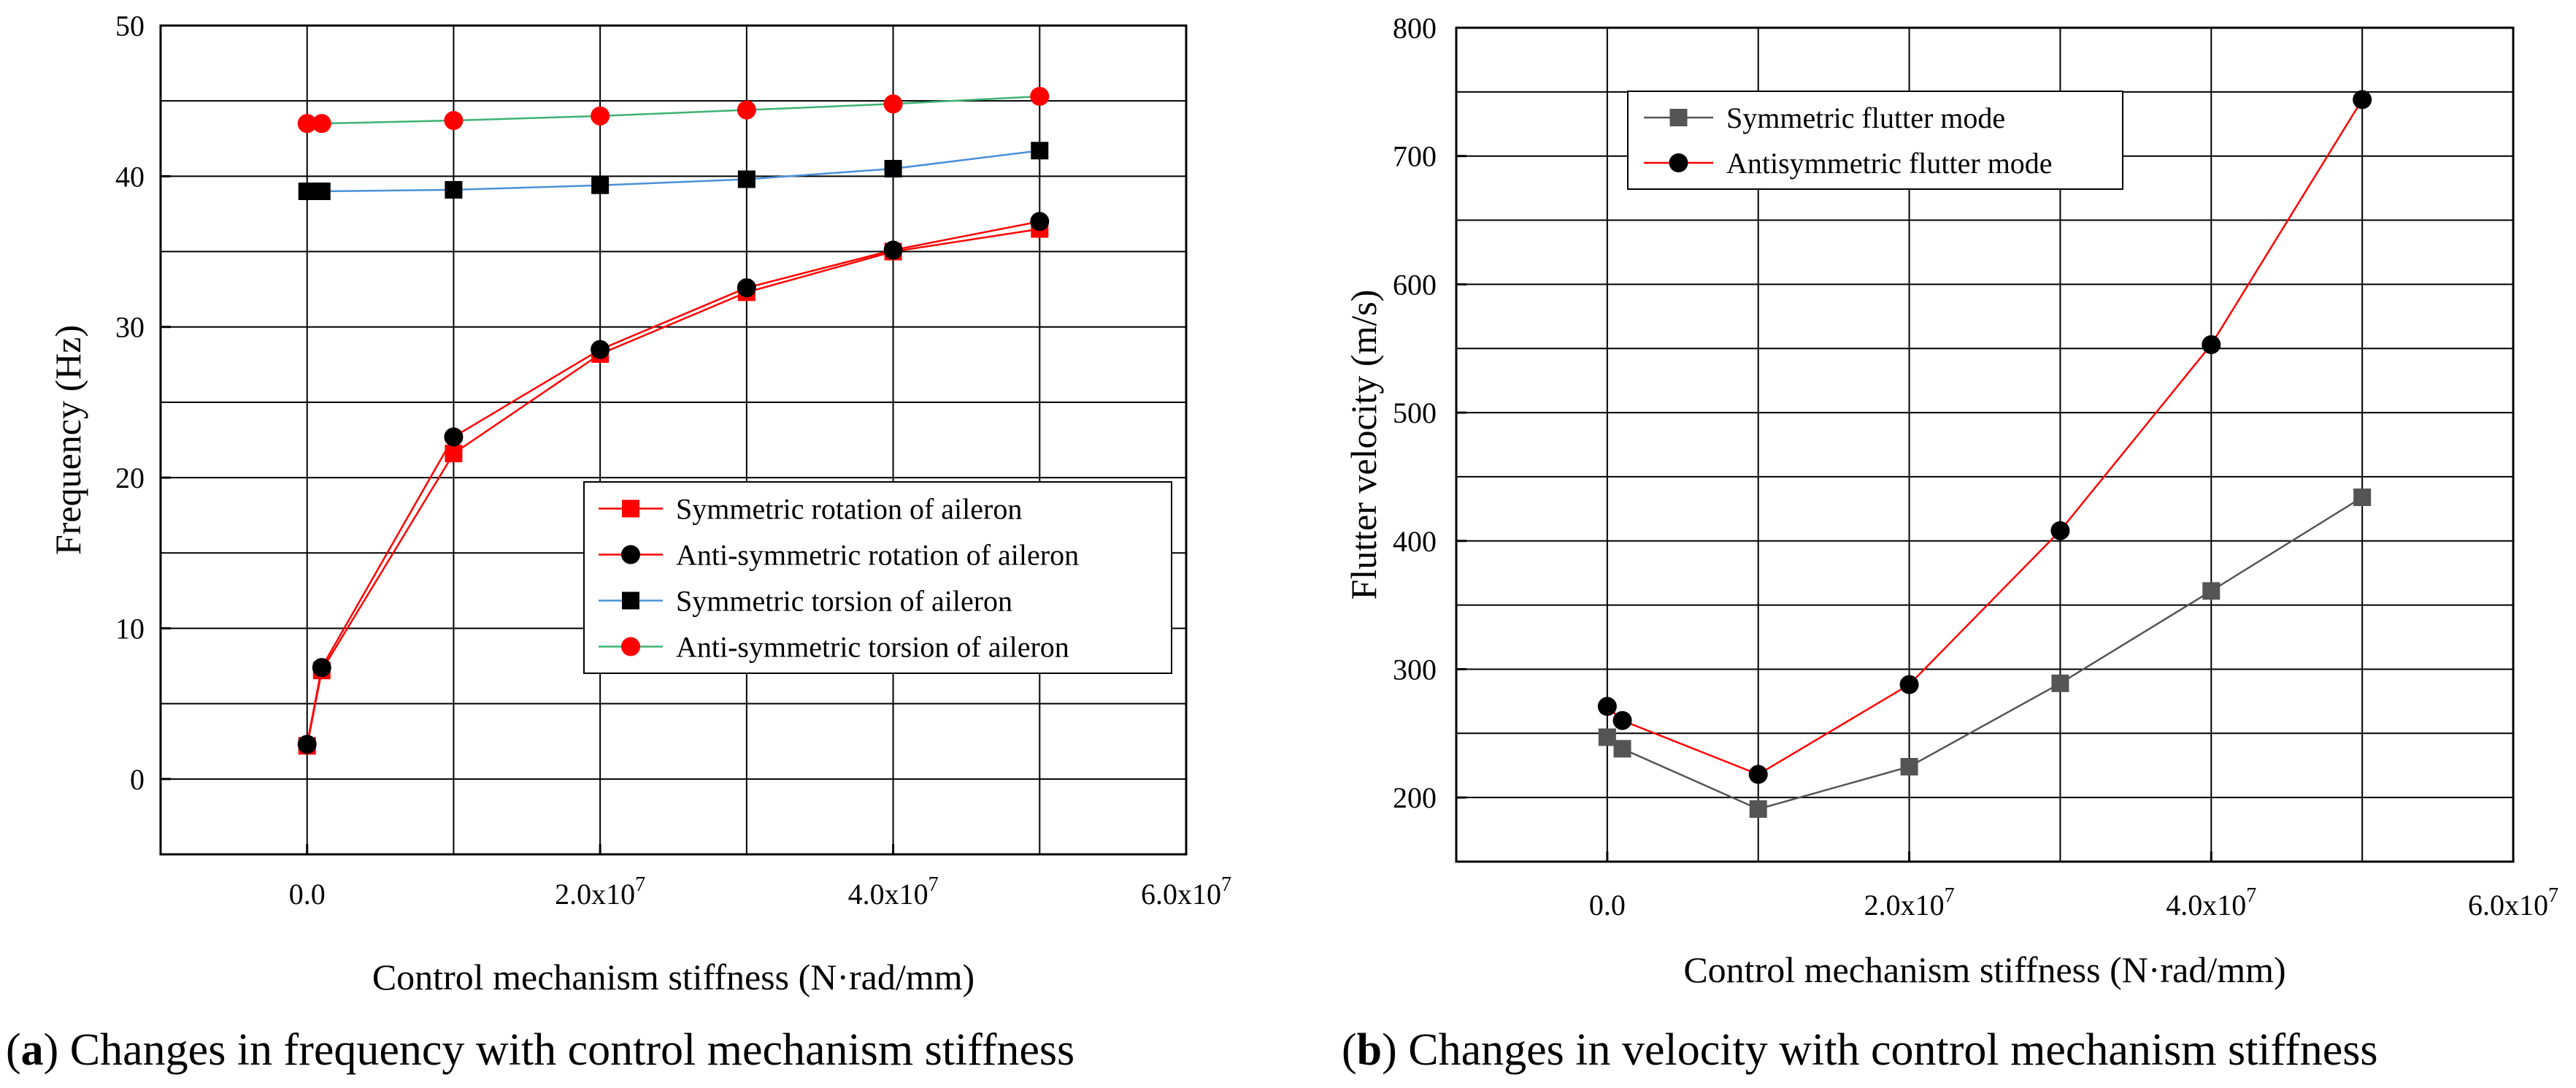  What do you see at coordinates (130, 25) in the screenshot?
I see `y-tick-label: 50` at bounding box center [130, 25].